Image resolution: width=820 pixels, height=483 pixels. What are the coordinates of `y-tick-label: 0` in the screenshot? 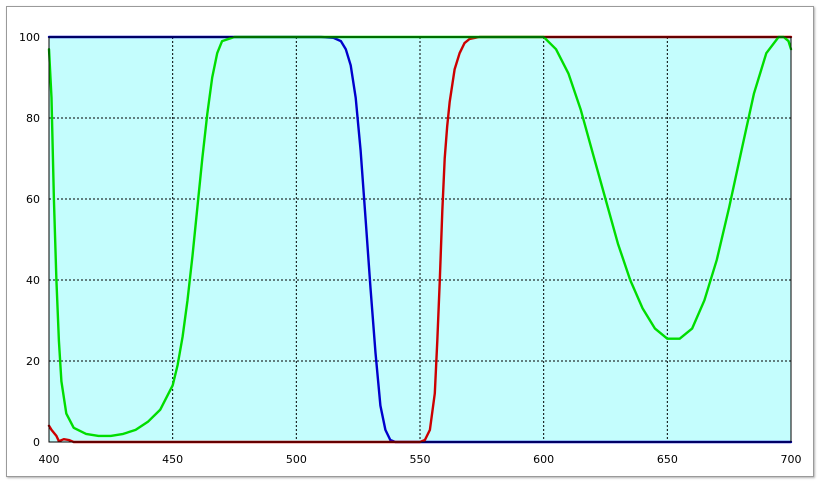 It's located at (36, 442).